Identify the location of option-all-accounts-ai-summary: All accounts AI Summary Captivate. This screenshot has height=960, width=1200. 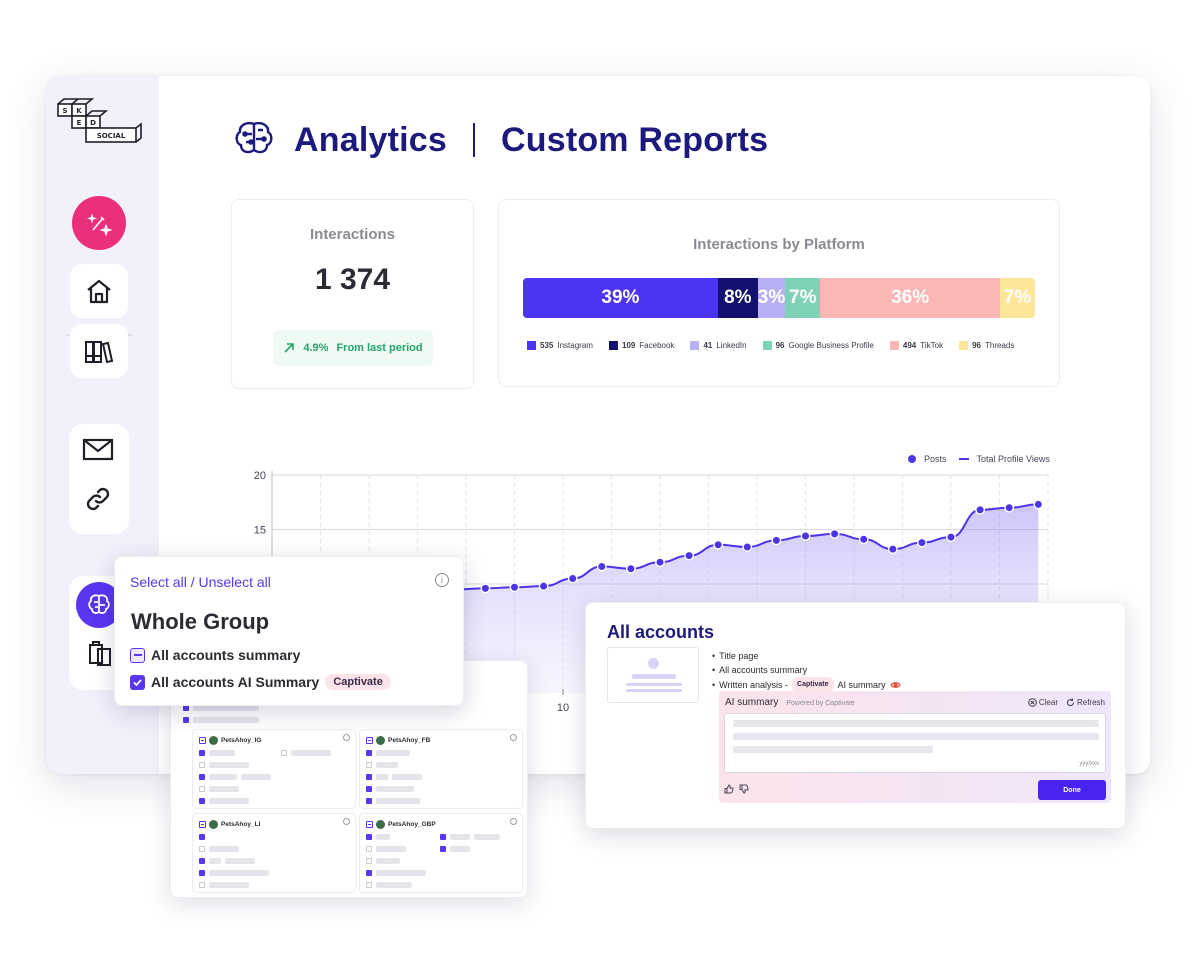
(260, 682).